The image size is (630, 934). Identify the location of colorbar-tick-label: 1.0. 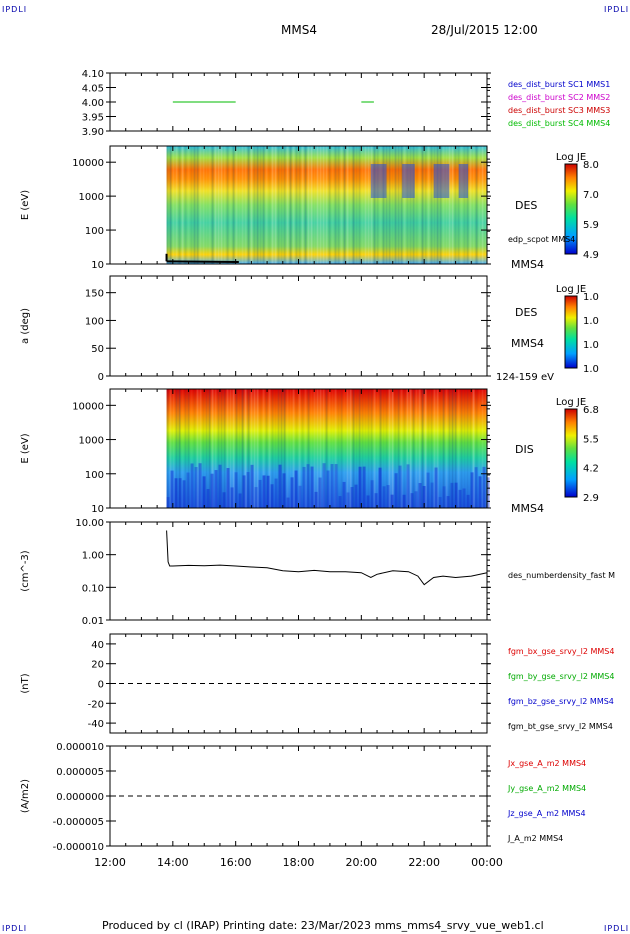
(591, 297).